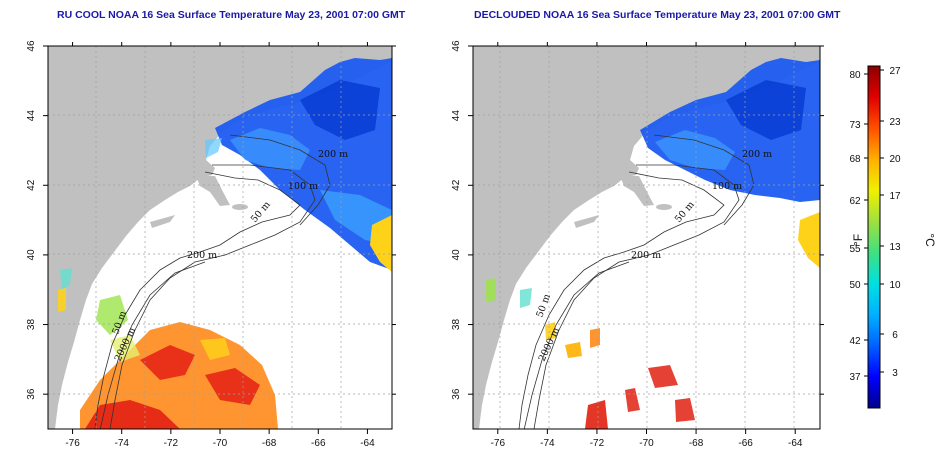 Image resolution: width=950 pixels, height=475 pixels. What do you see at coordinates (31, 255) in the screenshot?
I see `left-lat-tick-label: 40` at bounding box center [31, 255].